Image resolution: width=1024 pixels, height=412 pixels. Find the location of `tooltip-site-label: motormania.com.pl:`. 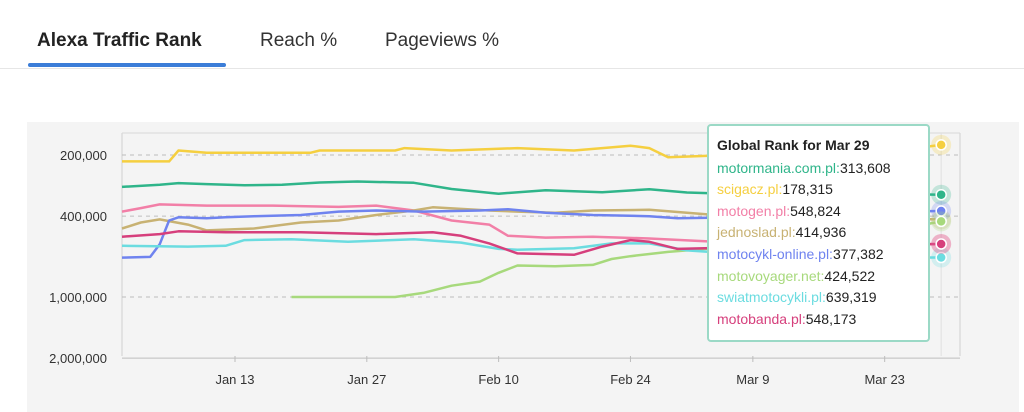

tooltip-site-label: motormania.com.pl: is located at coordinates (778, 167).